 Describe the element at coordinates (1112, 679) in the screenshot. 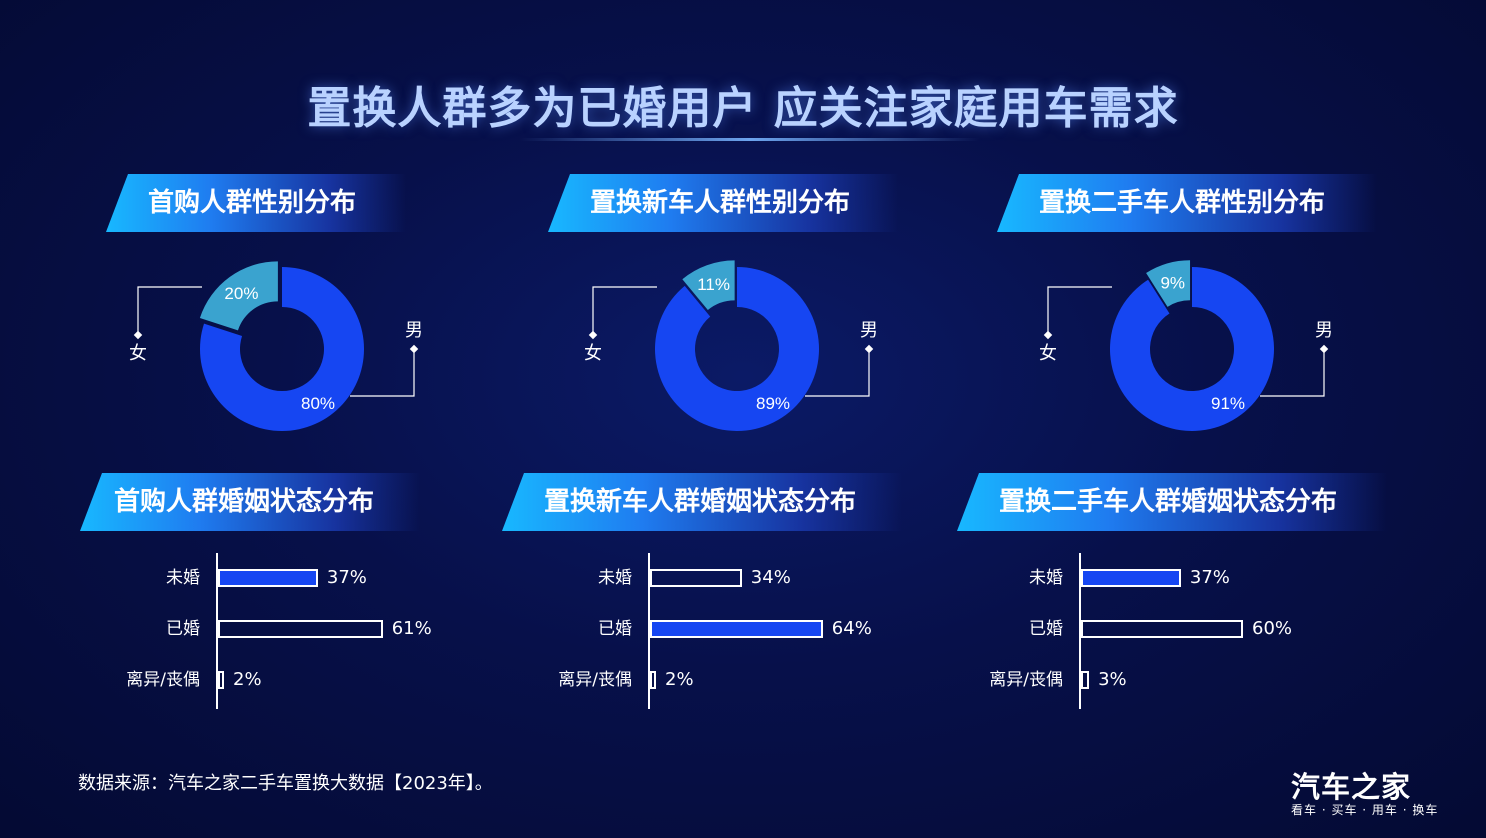

I see `bar-value-label: 3%` at that location.